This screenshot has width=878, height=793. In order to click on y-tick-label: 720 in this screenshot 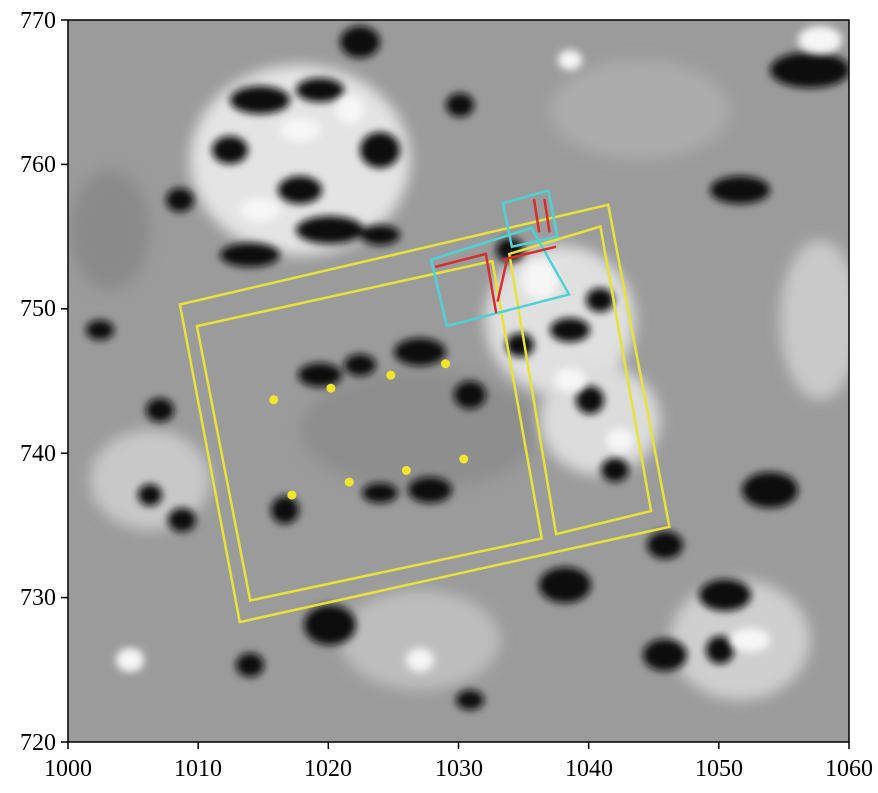, I will do `click(38, 743)`.